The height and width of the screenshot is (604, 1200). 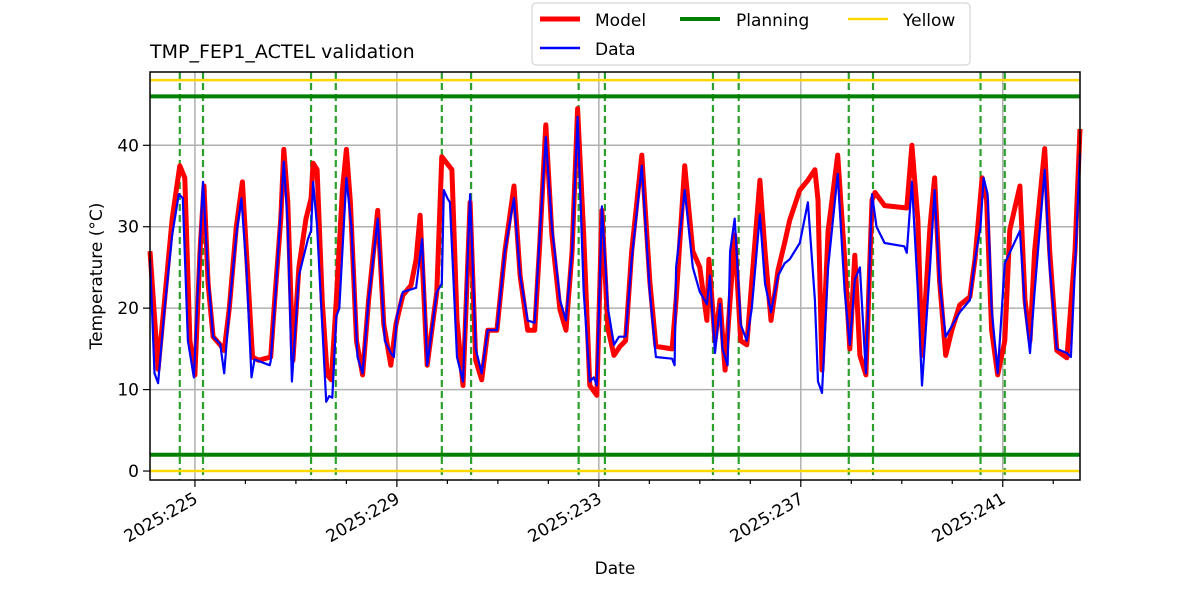 What do you see at coordinates (282, 52) in the screenshot?
I see `chart-title: TMP_FEP1_ACTEL validation` at bounding box center [282, 52].